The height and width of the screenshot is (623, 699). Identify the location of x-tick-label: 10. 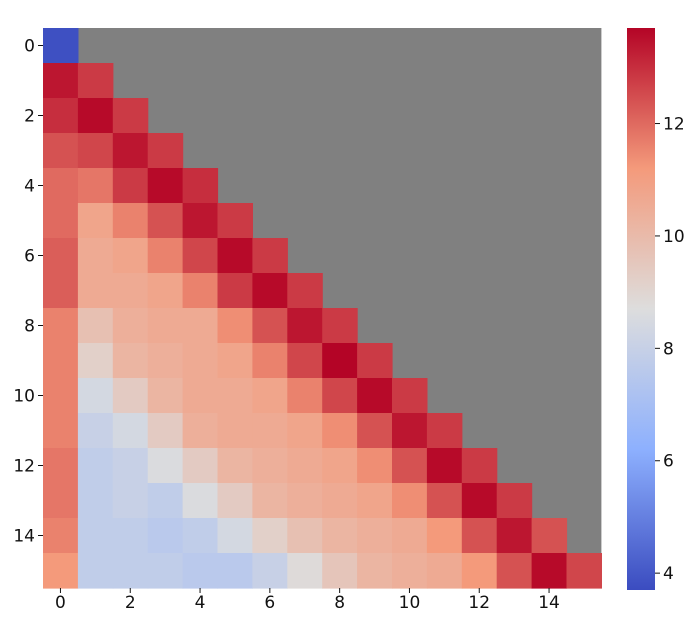
(410, 603).